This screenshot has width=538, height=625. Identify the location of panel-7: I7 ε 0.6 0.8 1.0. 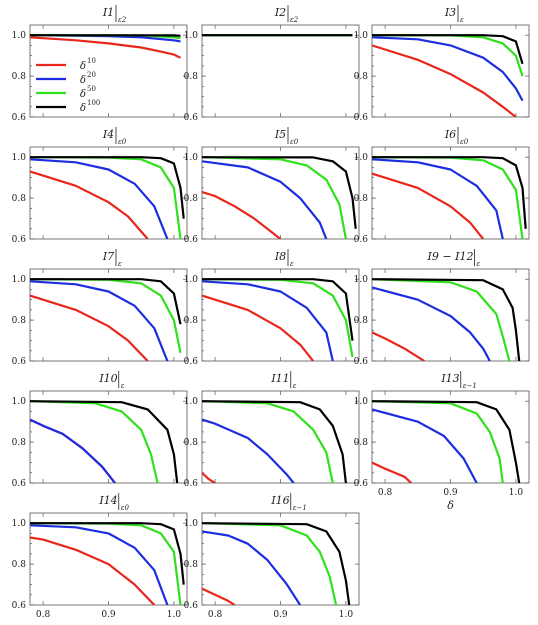
(100, 308).